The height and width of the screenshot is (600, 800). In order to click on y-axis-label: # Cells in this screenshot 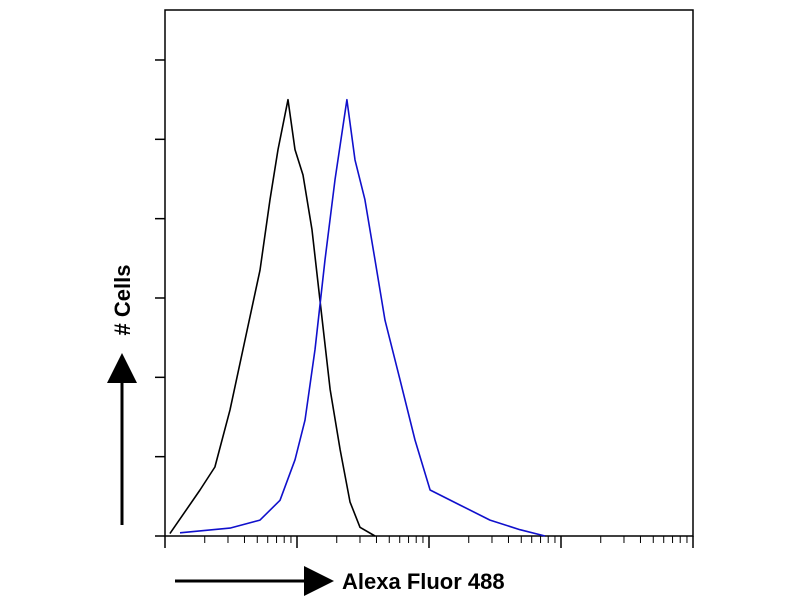, I will do `click(122, 300)`.